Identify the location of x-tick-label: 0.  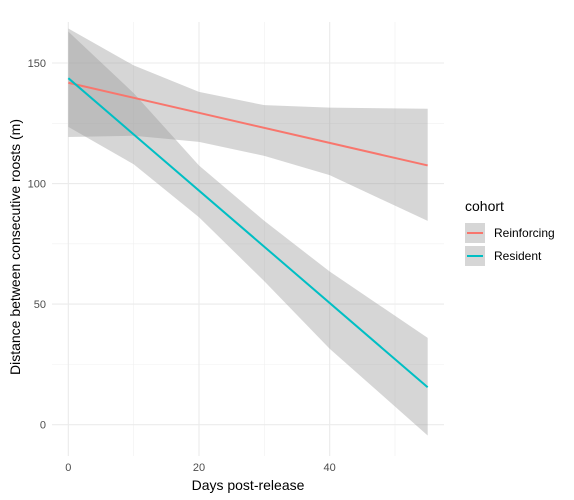
(68, 468).